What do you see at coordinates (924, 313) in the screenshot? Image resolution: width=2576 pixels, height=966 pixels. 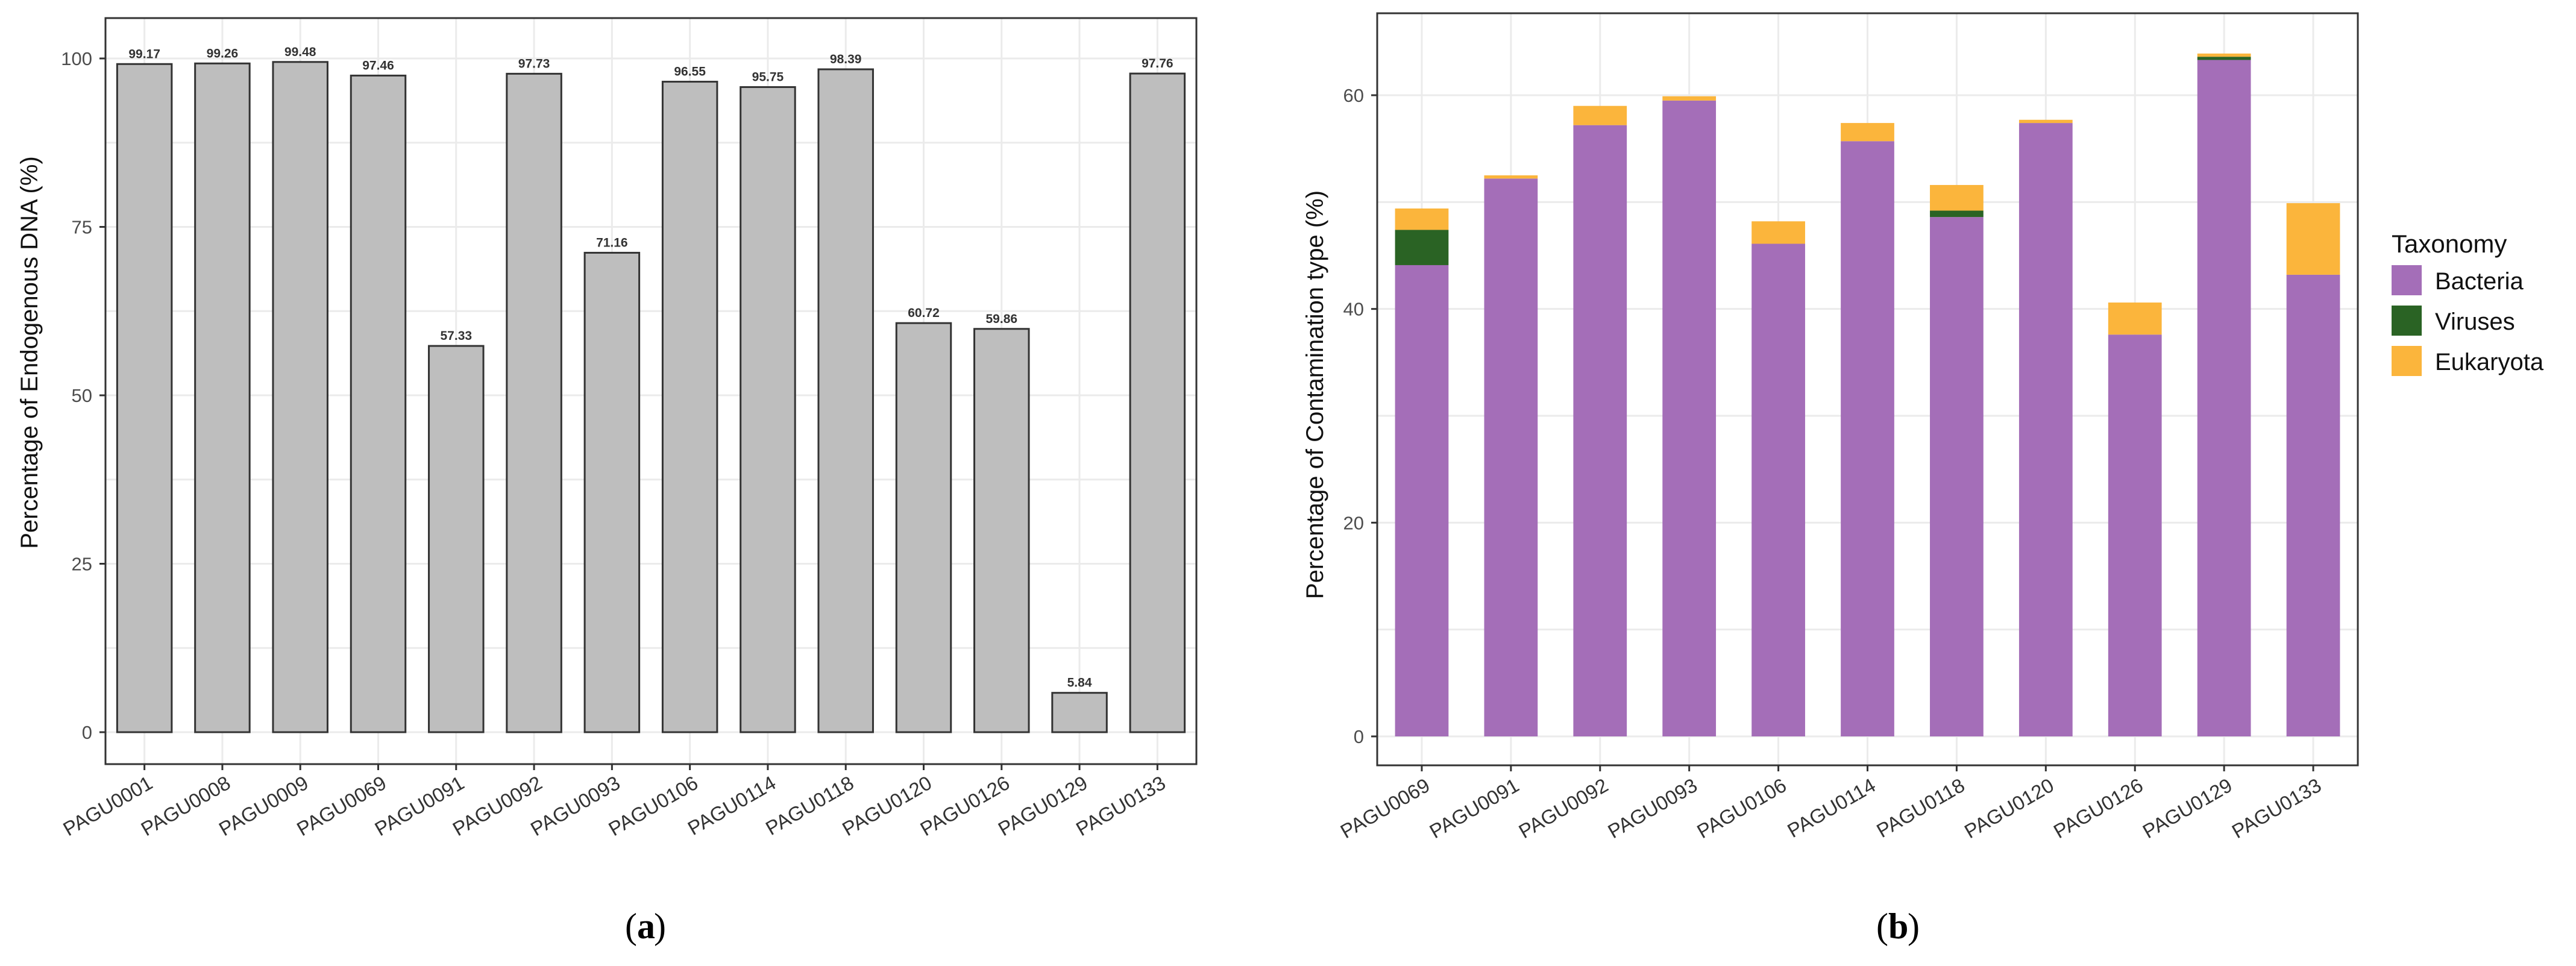 I see `data-label-pagu0120: 60.72` at bounding box center [924, 313].